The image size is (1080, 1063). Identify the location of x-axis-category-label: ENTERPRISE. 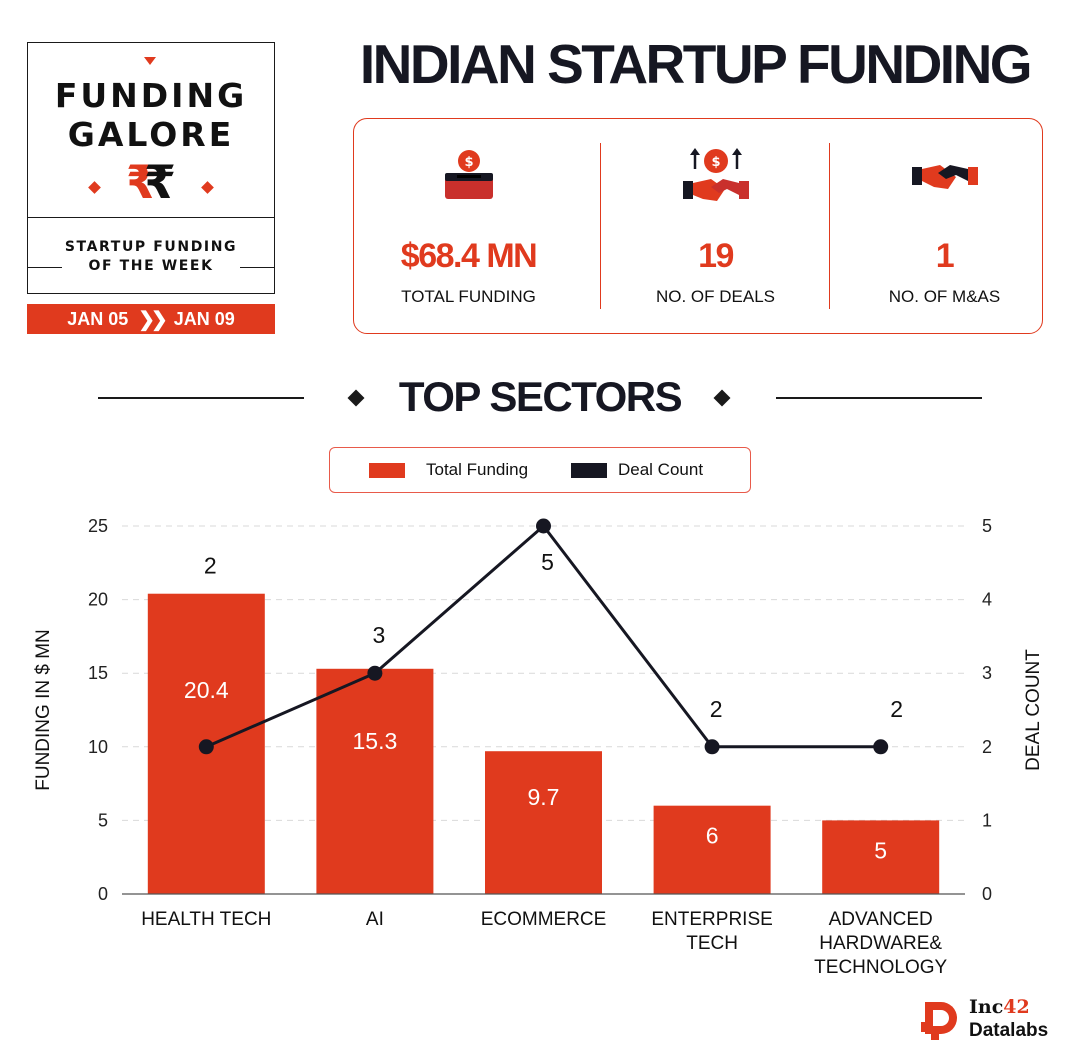
(711, 919).